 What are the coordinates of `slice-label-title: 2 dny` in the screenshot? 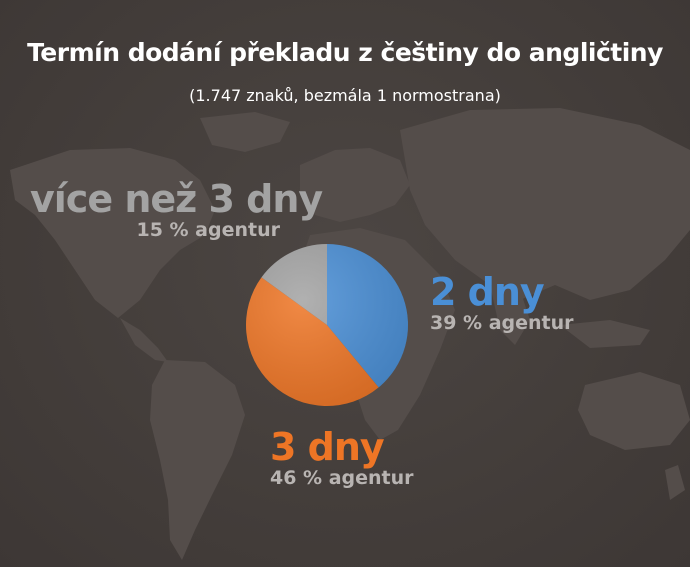 It's located at (487, 292).